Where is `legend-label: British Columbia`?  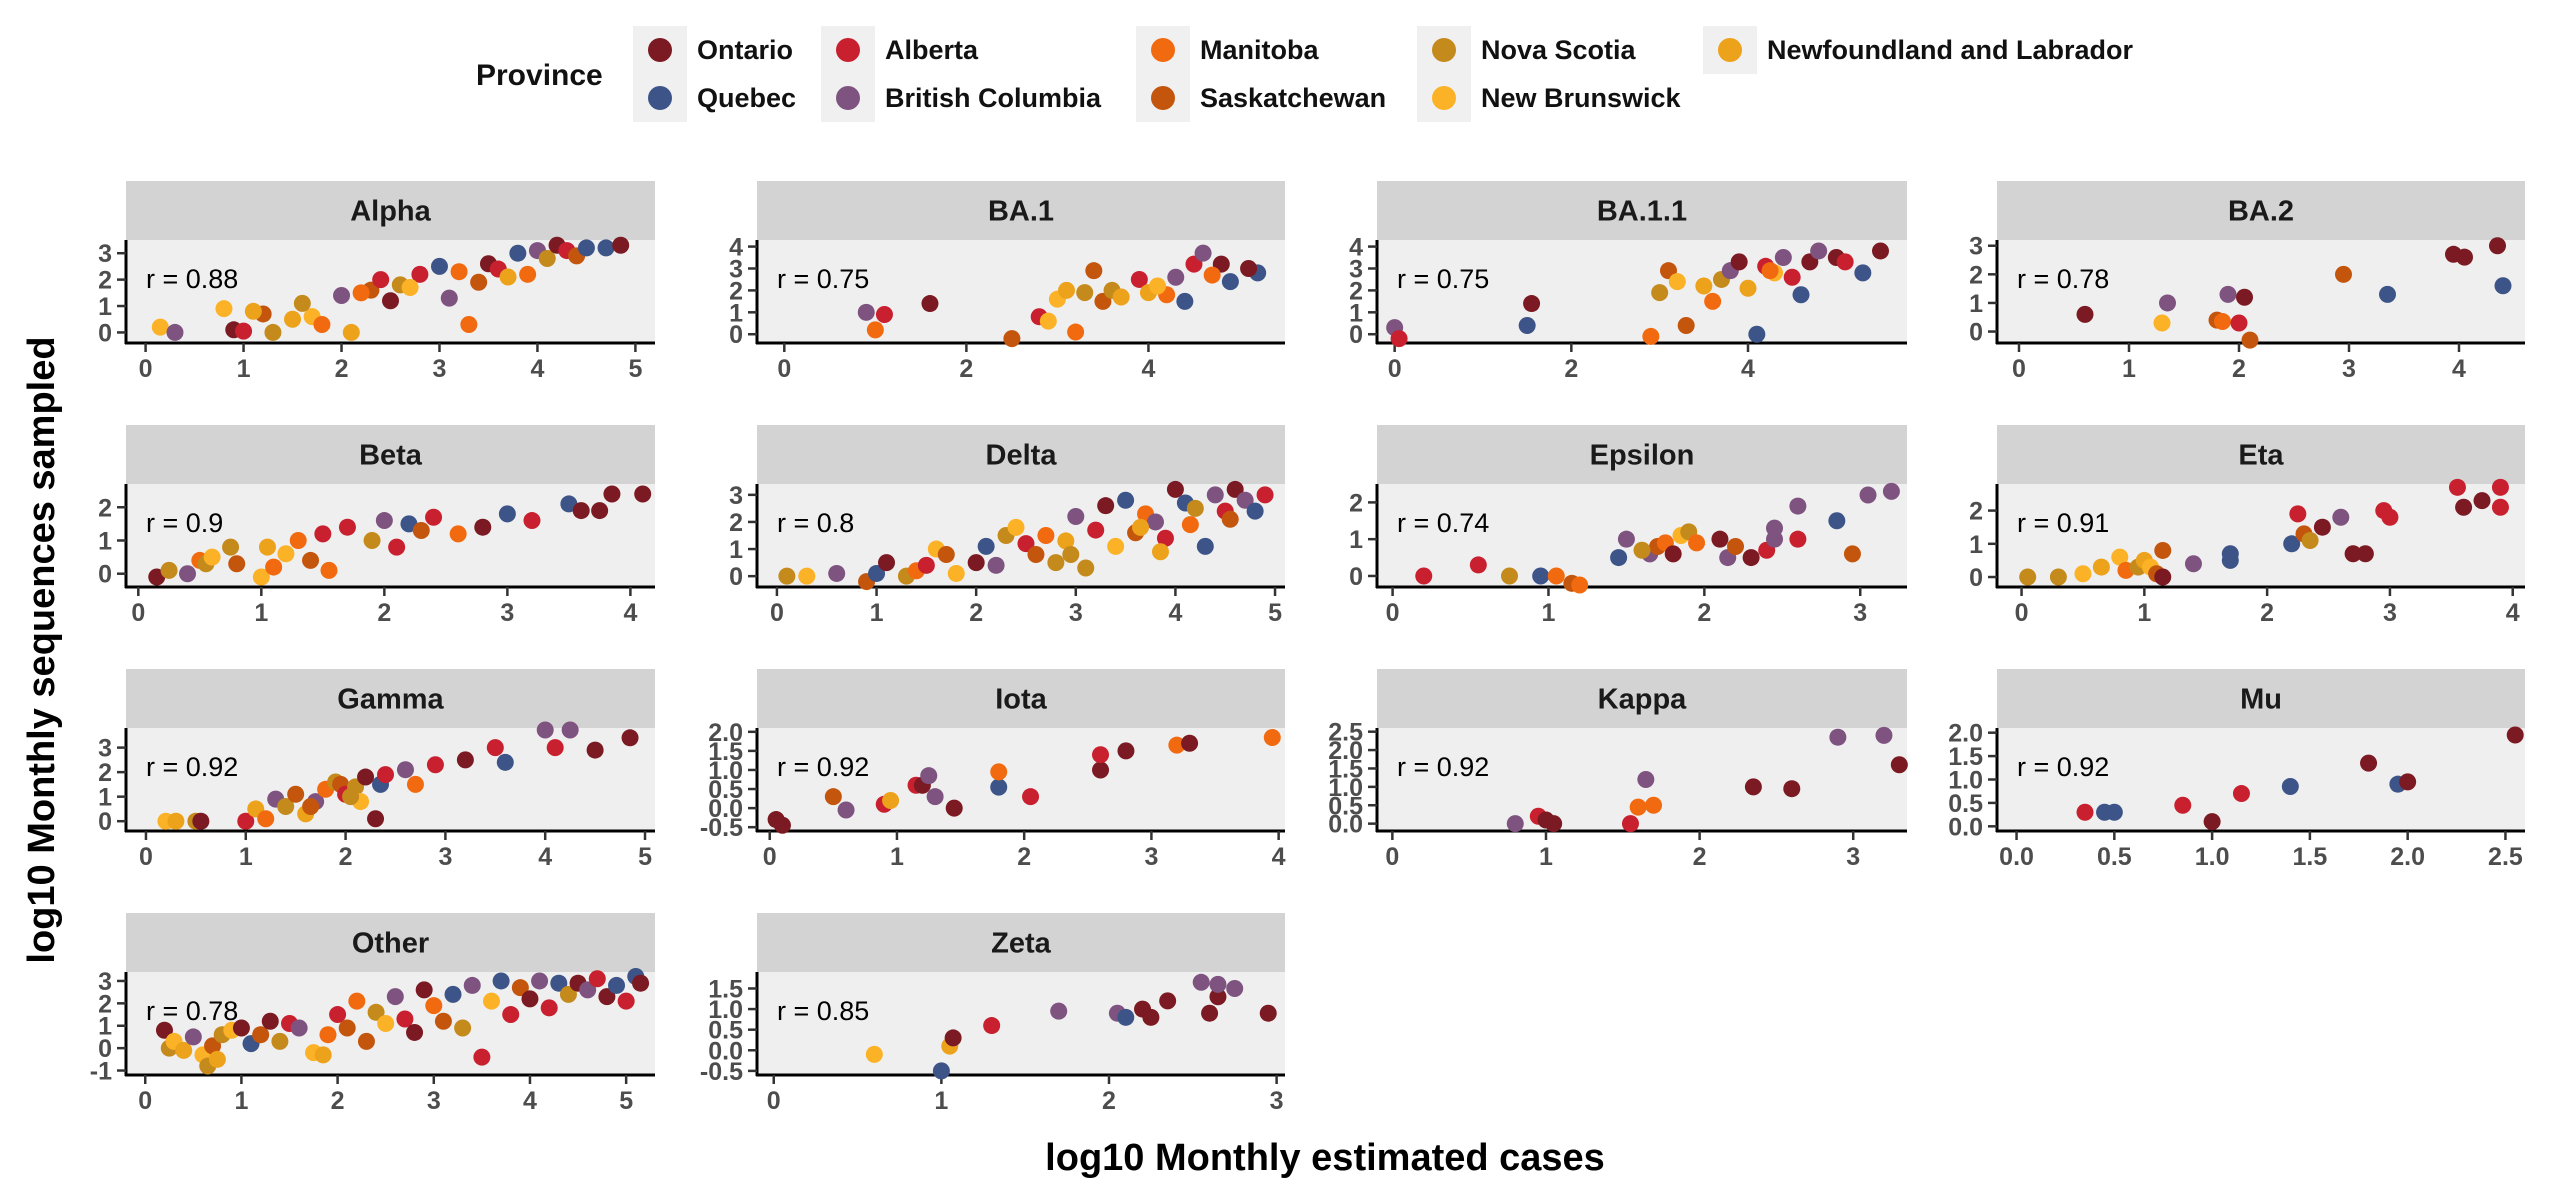 legend-label: British Columbia is located at coordinates (993, 98).